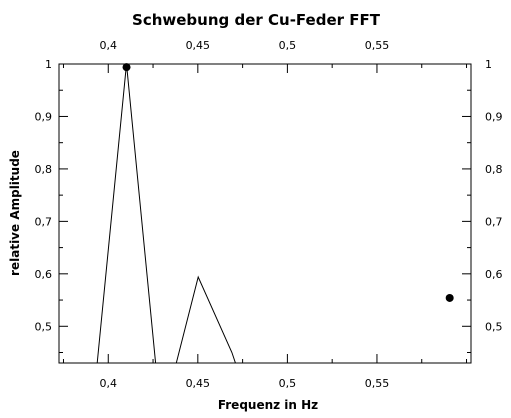 The image size is (511, 418). What do you see at coordinates (109, 383) in the screenshot?
I see `x-tick-label-bottom: 0,4` at bounding box center [109, 383].